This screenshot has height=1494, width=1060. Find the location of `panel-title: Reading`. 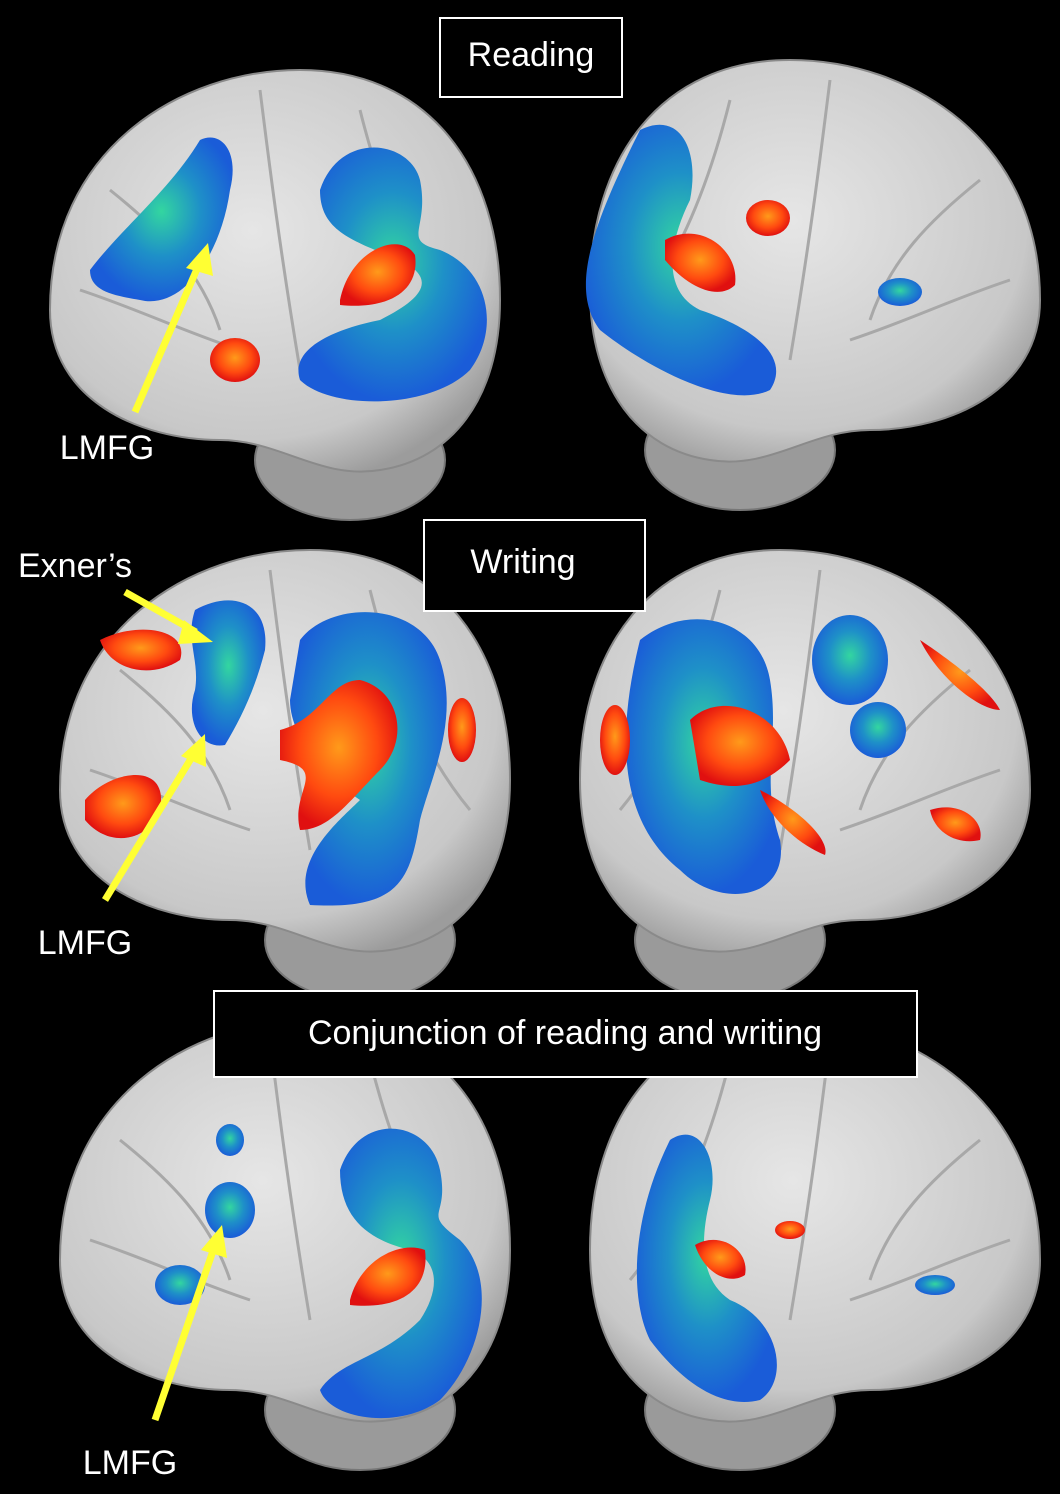

panel-title: Reading is located at coordinates (531, 55).